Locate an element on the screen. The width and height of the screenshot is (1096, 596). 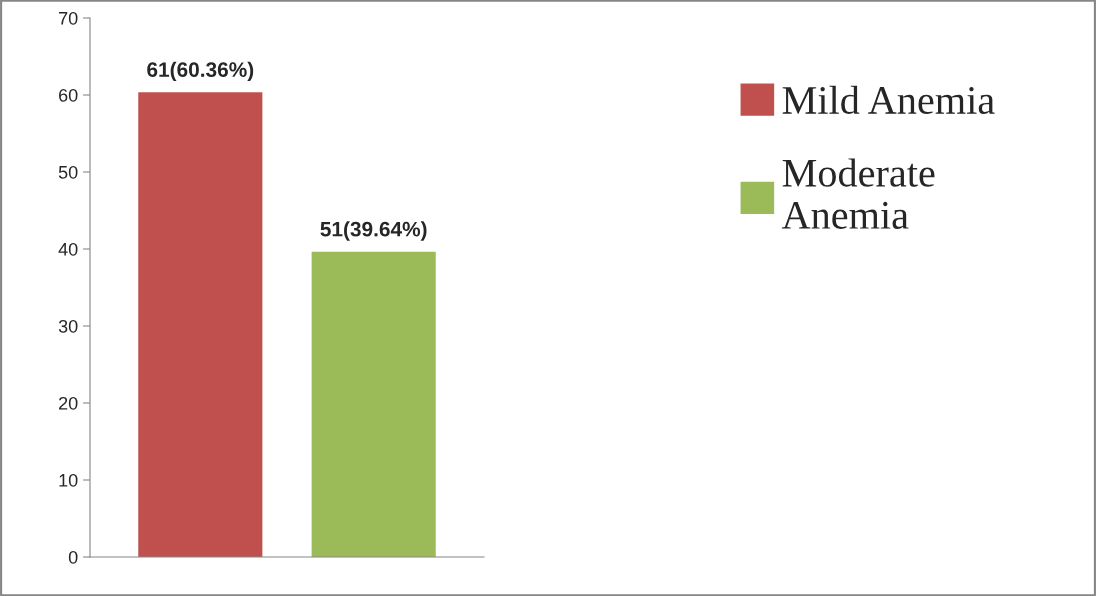
y-tick-label: 70 is located at coordinates (68, 18).